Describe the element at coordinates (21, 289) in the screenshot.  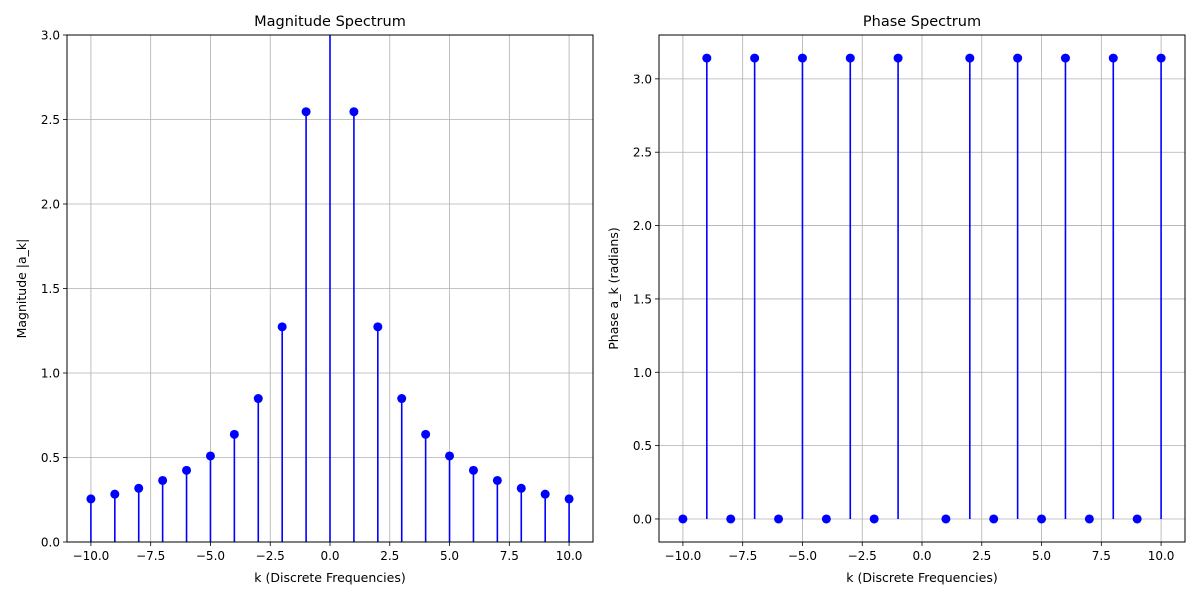
I see `y-axis-label: Magnitude |a_k|` at that location.